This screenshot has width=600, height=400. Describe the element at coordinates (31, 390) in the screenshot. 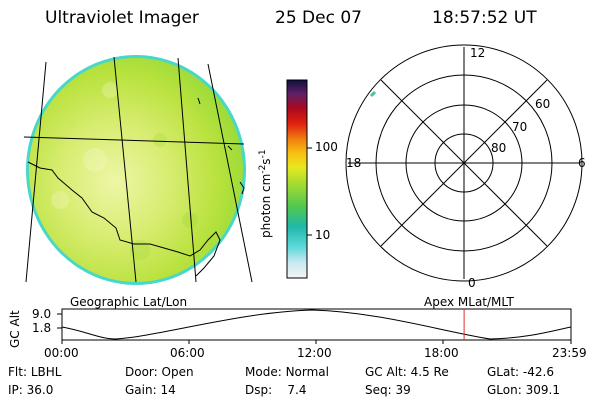

I see `info-ip: IP: 36.0` at that location.